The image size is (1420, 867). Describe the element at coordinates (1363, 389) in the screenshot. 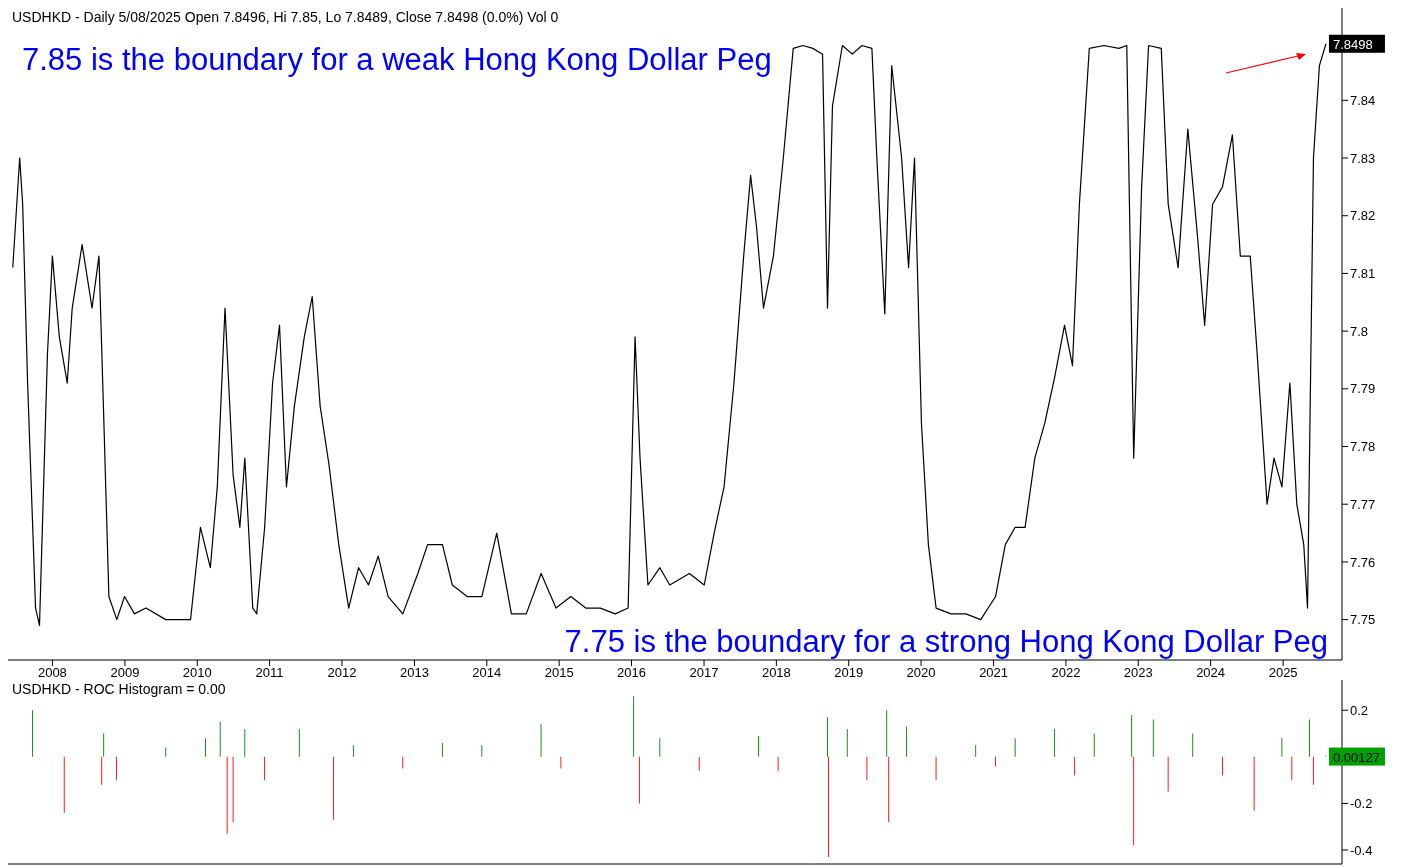

I see `y-tick-label: 7.79` at that location.